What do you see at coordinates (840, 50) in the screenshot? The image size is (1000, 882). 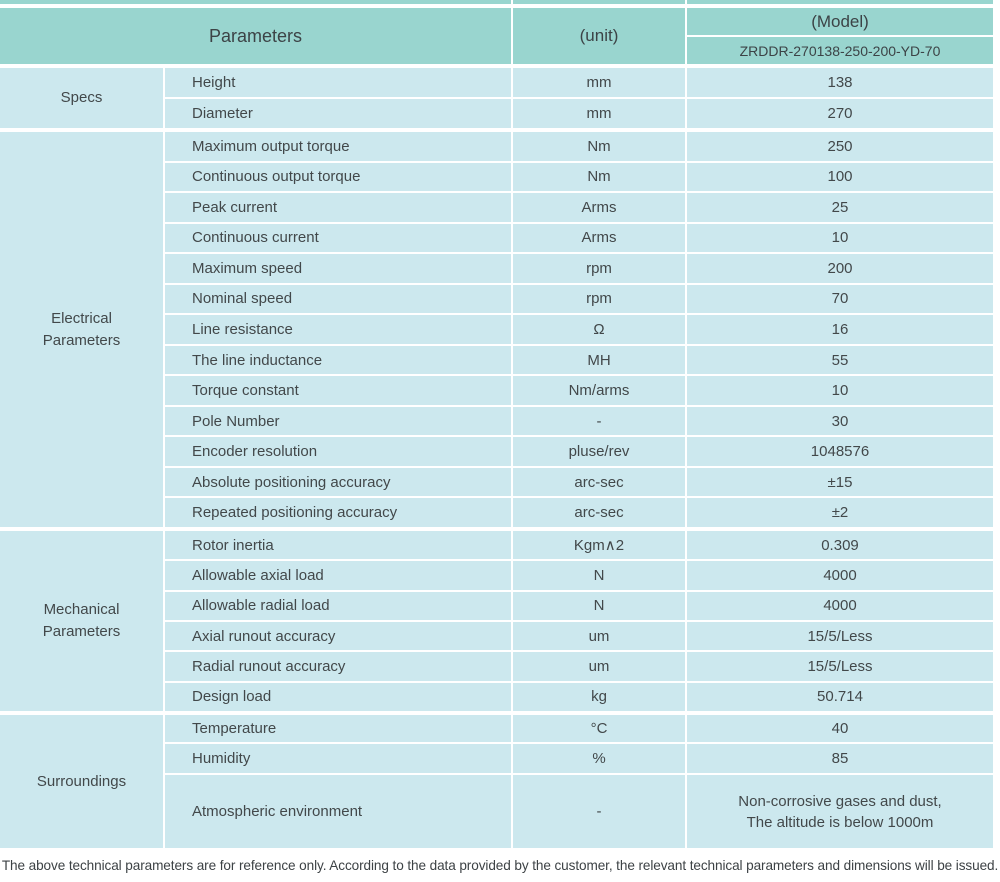 I see `model-code: ZRDDR-270138-250-200-YD-70` at bounding box center [840, 50].